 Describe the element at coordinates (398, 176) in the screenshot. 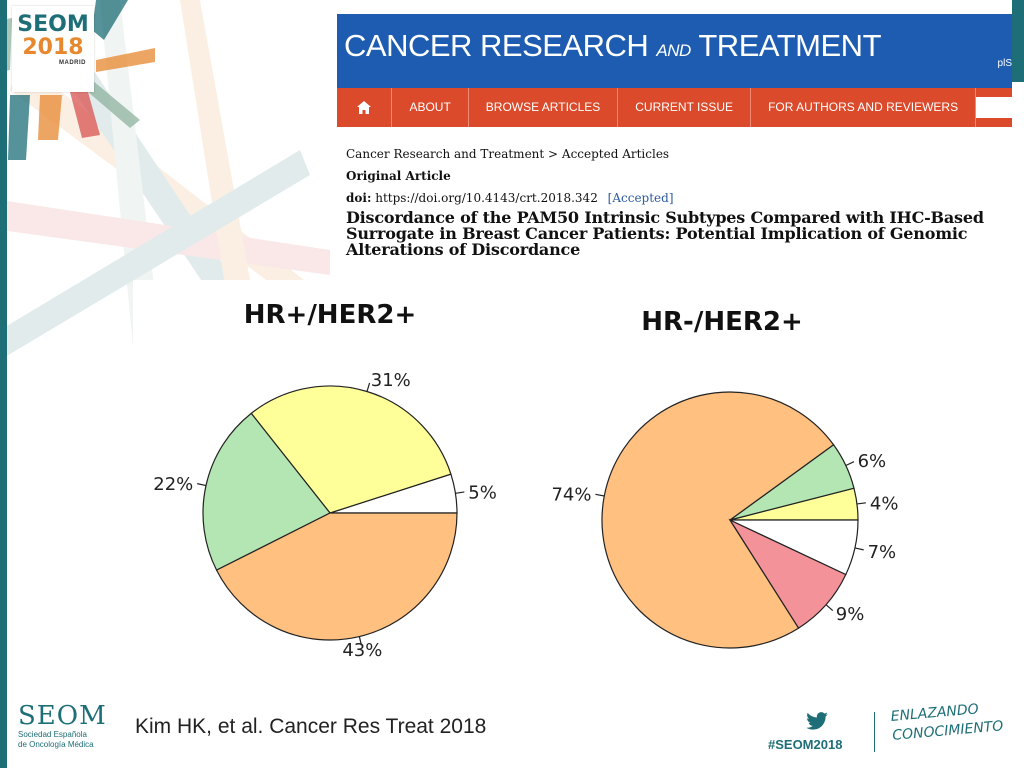

I see `article-type: Original Article` at that location.